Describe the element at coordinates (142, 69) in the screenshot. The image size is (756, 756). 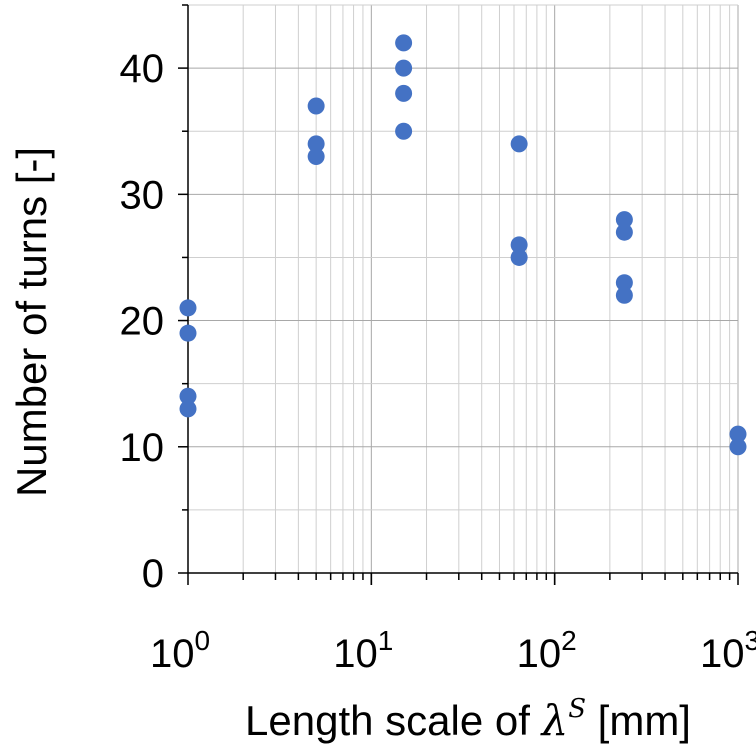
I see `y-tick-label: 40` at that location.